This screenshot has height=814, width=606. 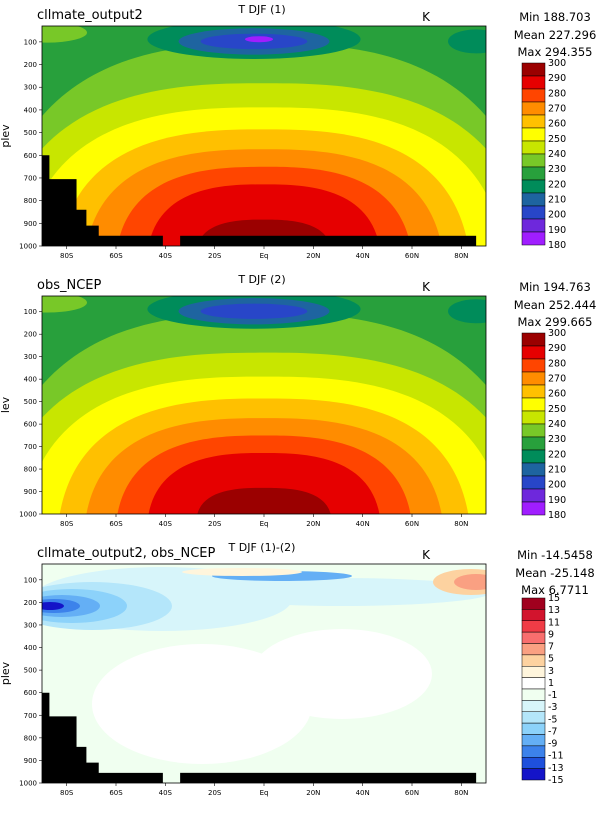 What do you see at coordinates (552, 719) in the screenshot?
I see `colorbar-label: -5` at bounding box center [552, 719].